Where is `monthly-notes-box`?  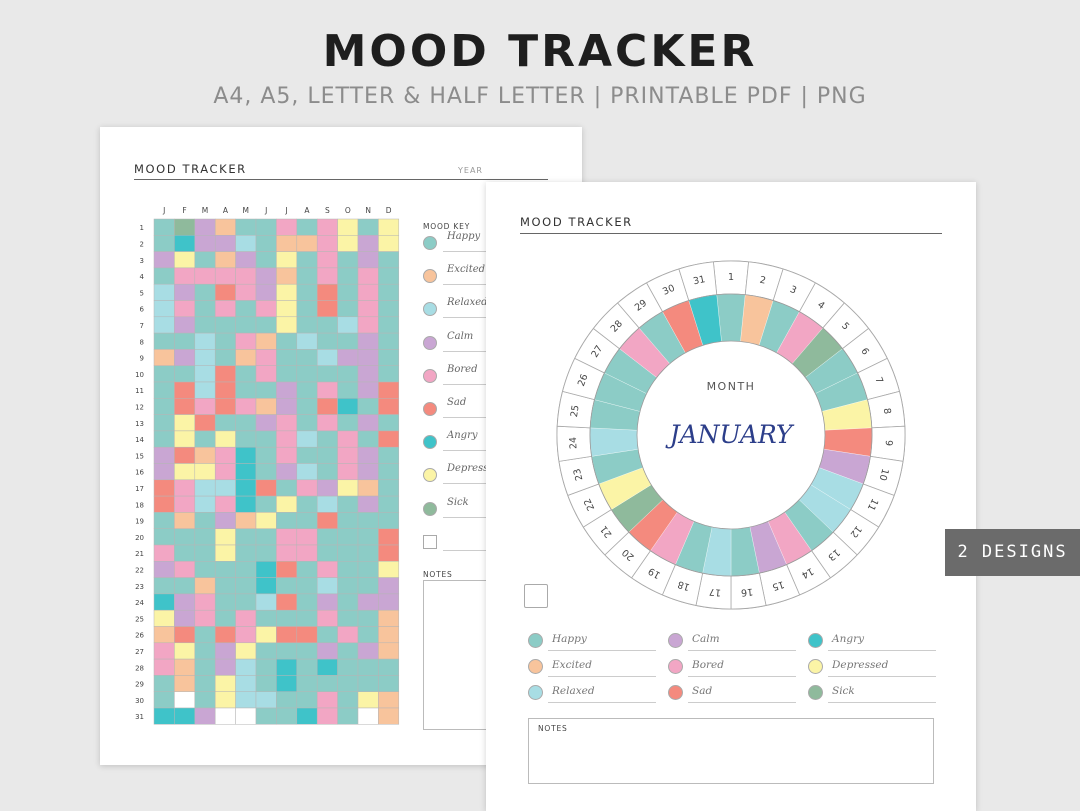 monthly-notes-box is located at coordinates (731, 751).